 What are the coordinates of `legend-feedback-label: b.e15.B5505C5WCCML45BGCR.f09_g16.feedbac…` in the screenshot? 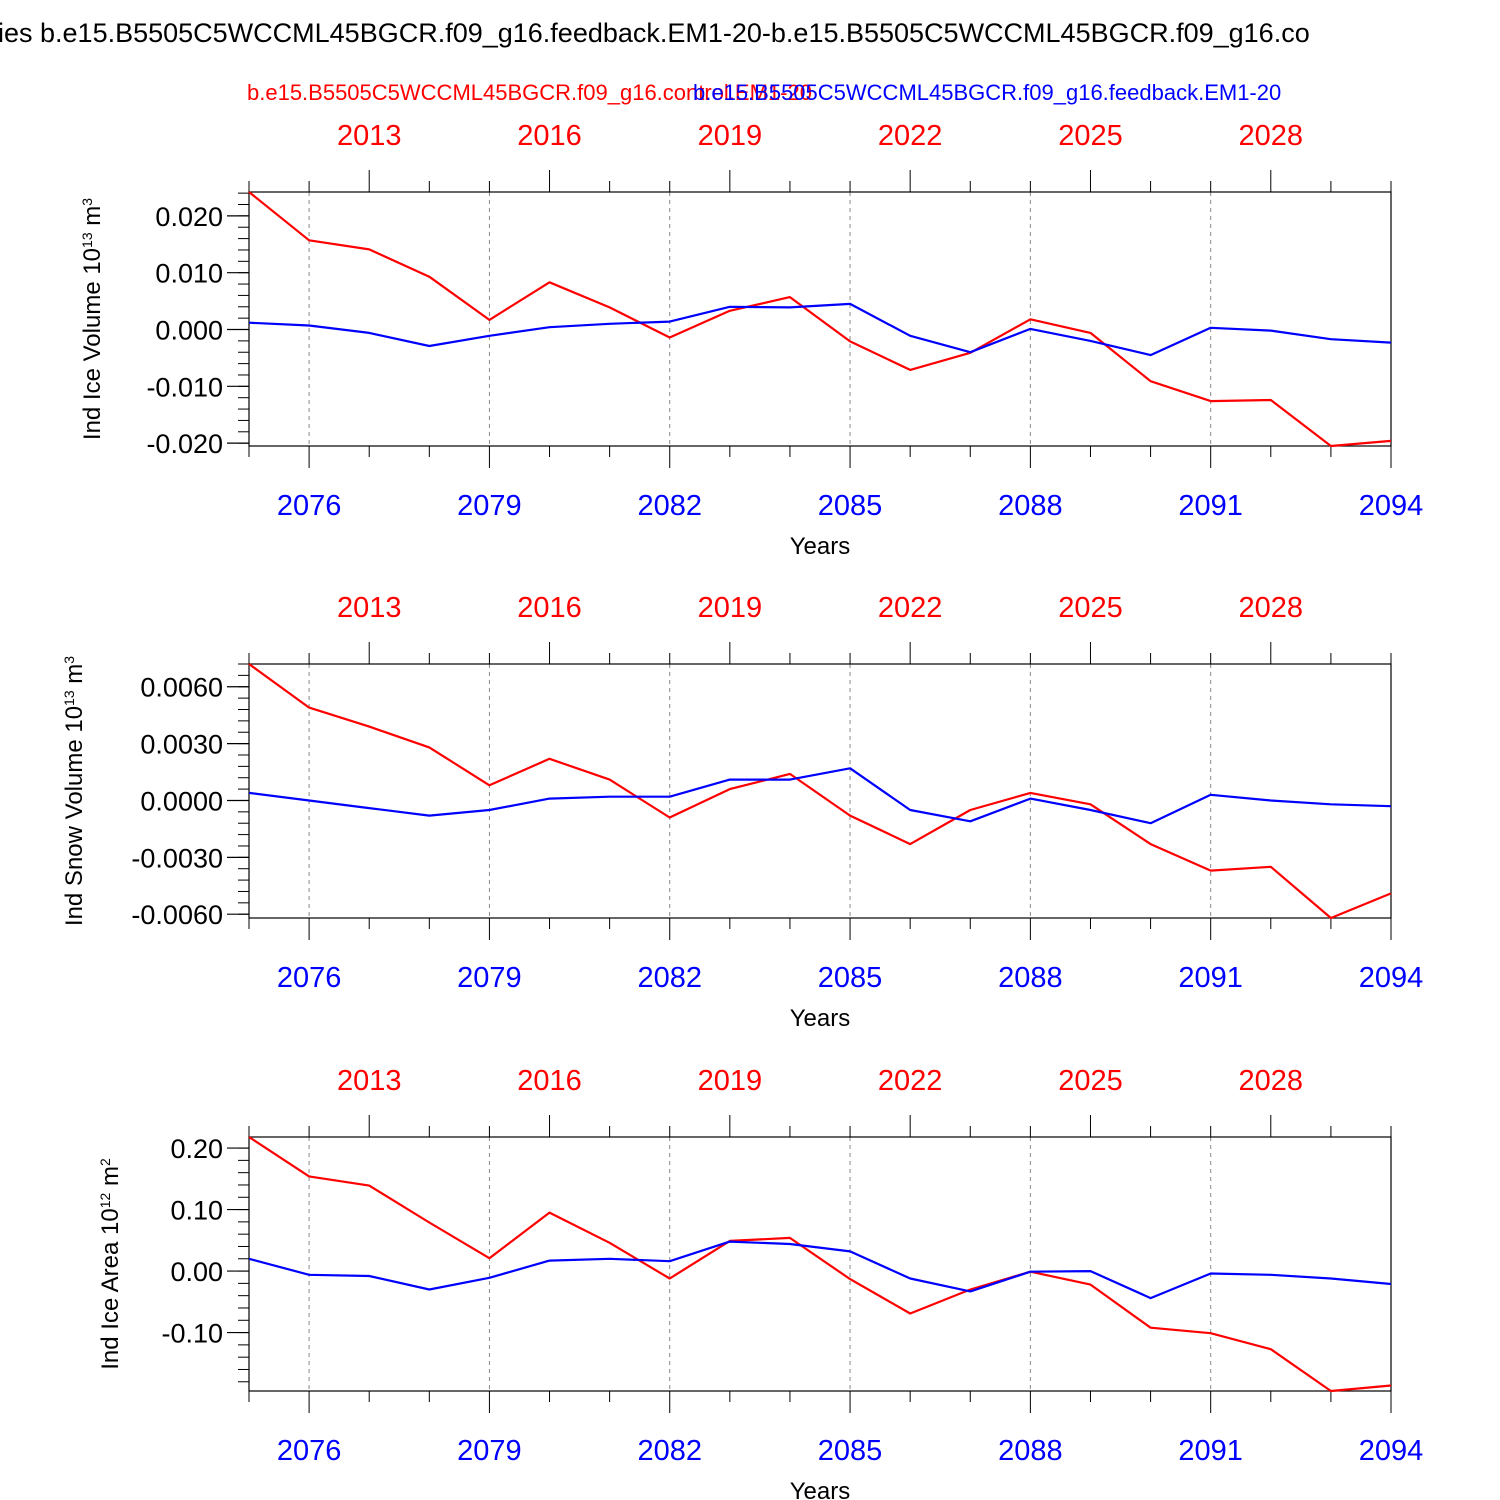 It's located at (987, 92).